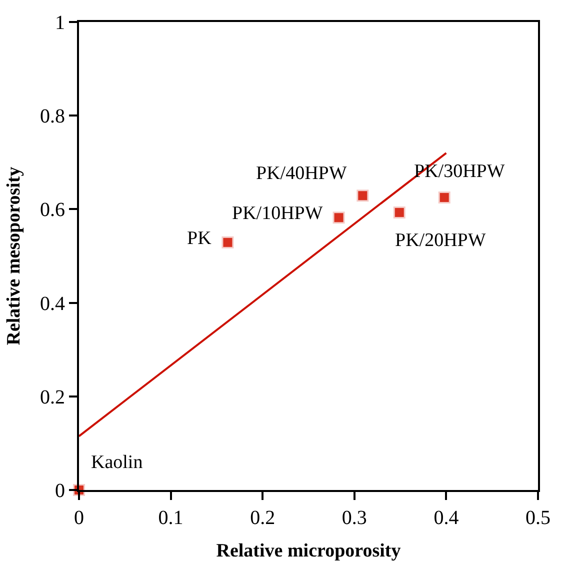 The height and width of the screenshot is (569, 563). What do you see at coordinates (171, 518) in the screenshot?
I see `x-tick-label: 0.1` at bounding box center [171, 518].